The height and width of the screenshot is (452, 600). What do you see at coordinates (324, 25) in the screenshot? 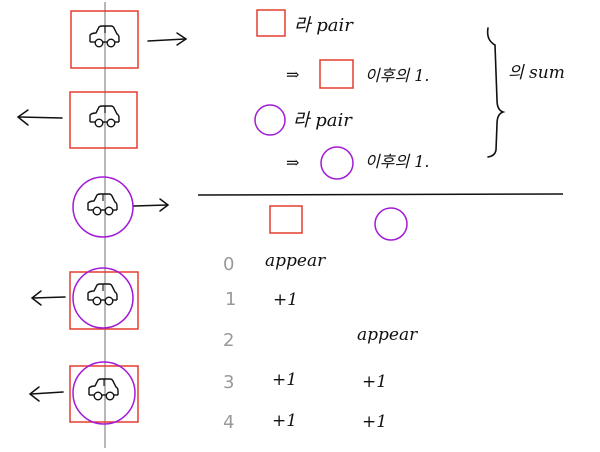
I see `note-line-1: 라 pair` at bounding box center [324, 25].